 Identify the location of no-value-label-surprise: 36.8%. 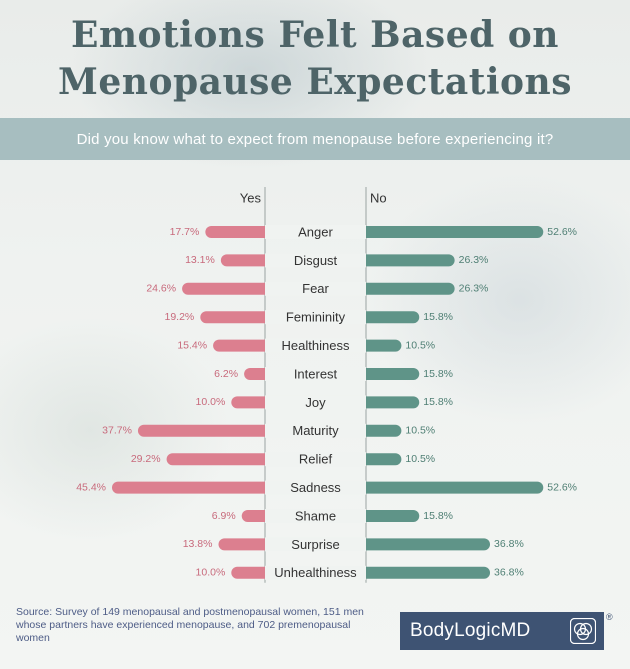
(509, 544).